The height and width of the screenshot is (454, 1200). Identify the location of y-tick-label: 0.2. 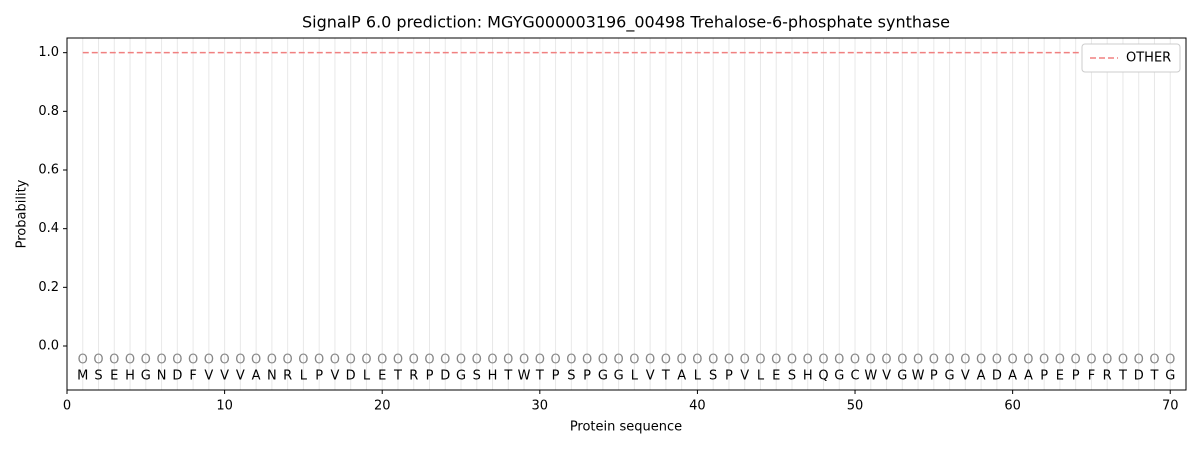
(48, 287).